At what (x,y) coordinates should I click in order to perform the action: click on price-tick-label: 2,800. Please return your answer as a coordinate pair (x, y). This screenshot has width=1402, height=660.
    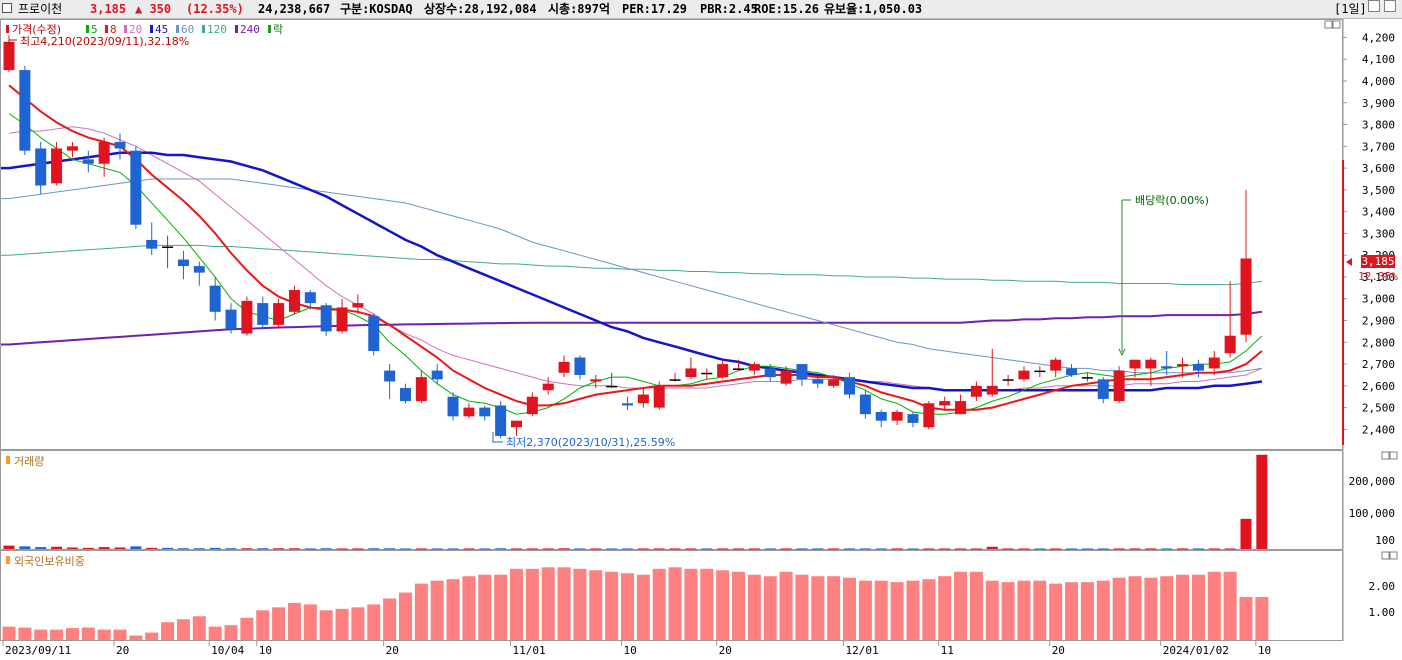
    Looking at the image, I should click on (1378, 342).